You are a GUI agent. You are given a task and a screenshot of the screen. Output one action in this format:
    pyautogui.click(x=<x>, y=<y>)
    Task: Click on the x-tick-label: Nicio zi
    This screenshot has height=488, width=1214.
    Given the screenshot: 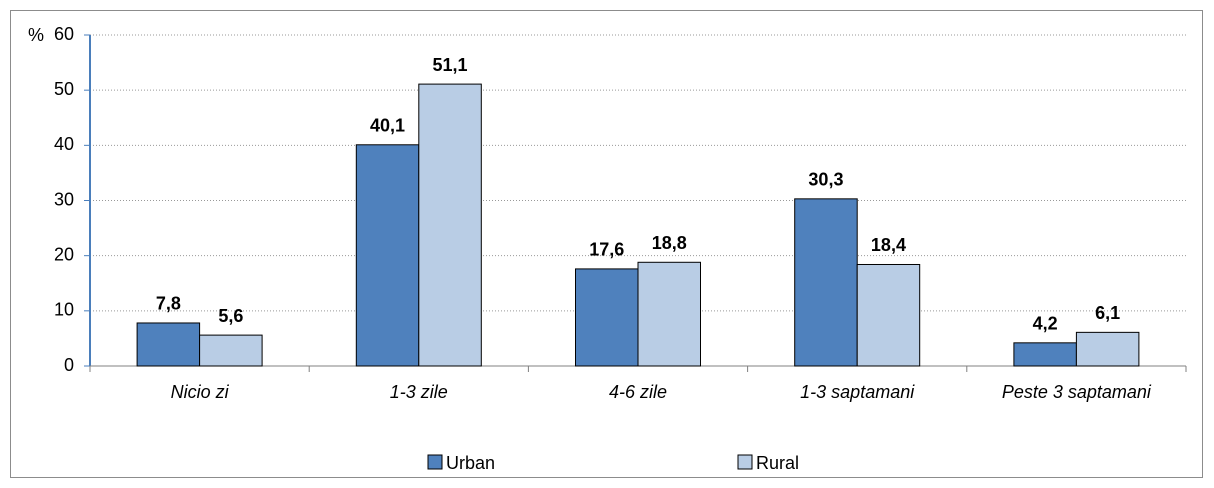 What is the action you would take?
    pyautogui.click(x=200, y=392)
    